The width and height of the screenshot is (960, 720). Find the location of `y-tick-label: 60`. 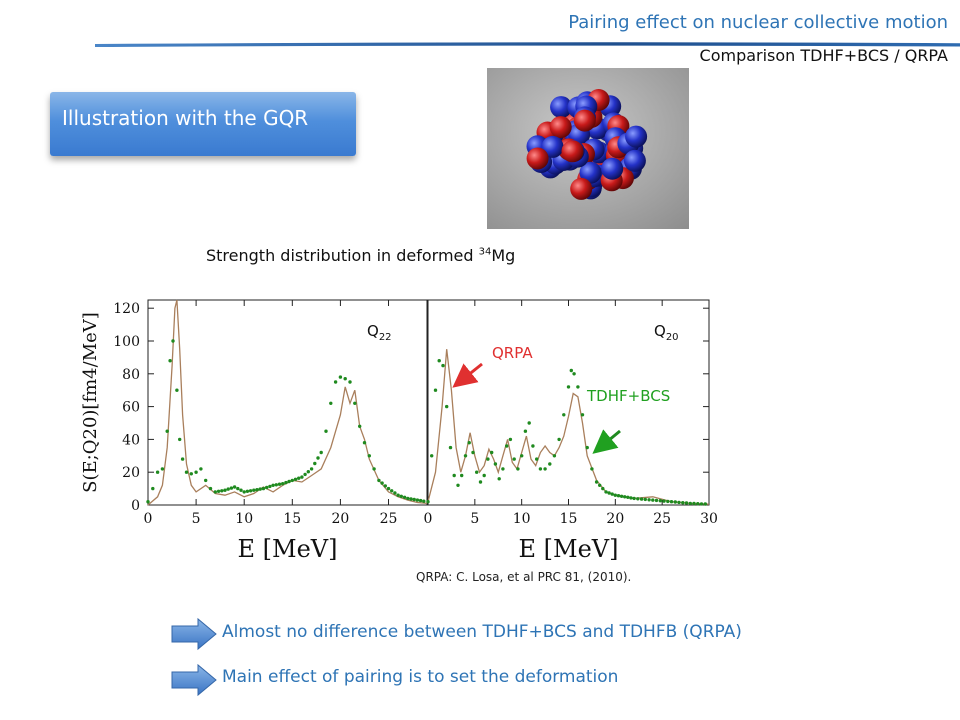

y-tick-label: 60 is located at coordinates (131, 408).